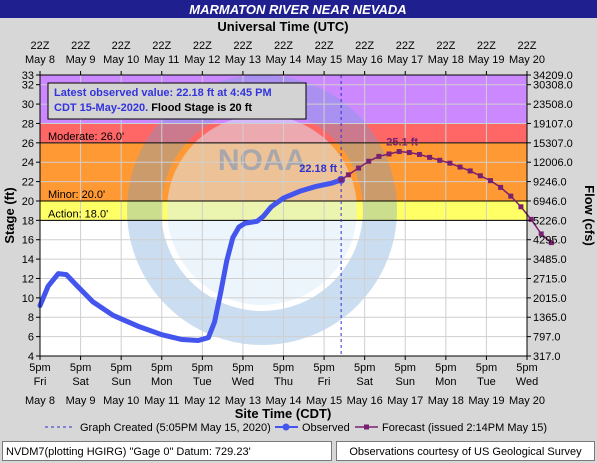  I want to click on utc-date-label: May 14, so click(283, 60).